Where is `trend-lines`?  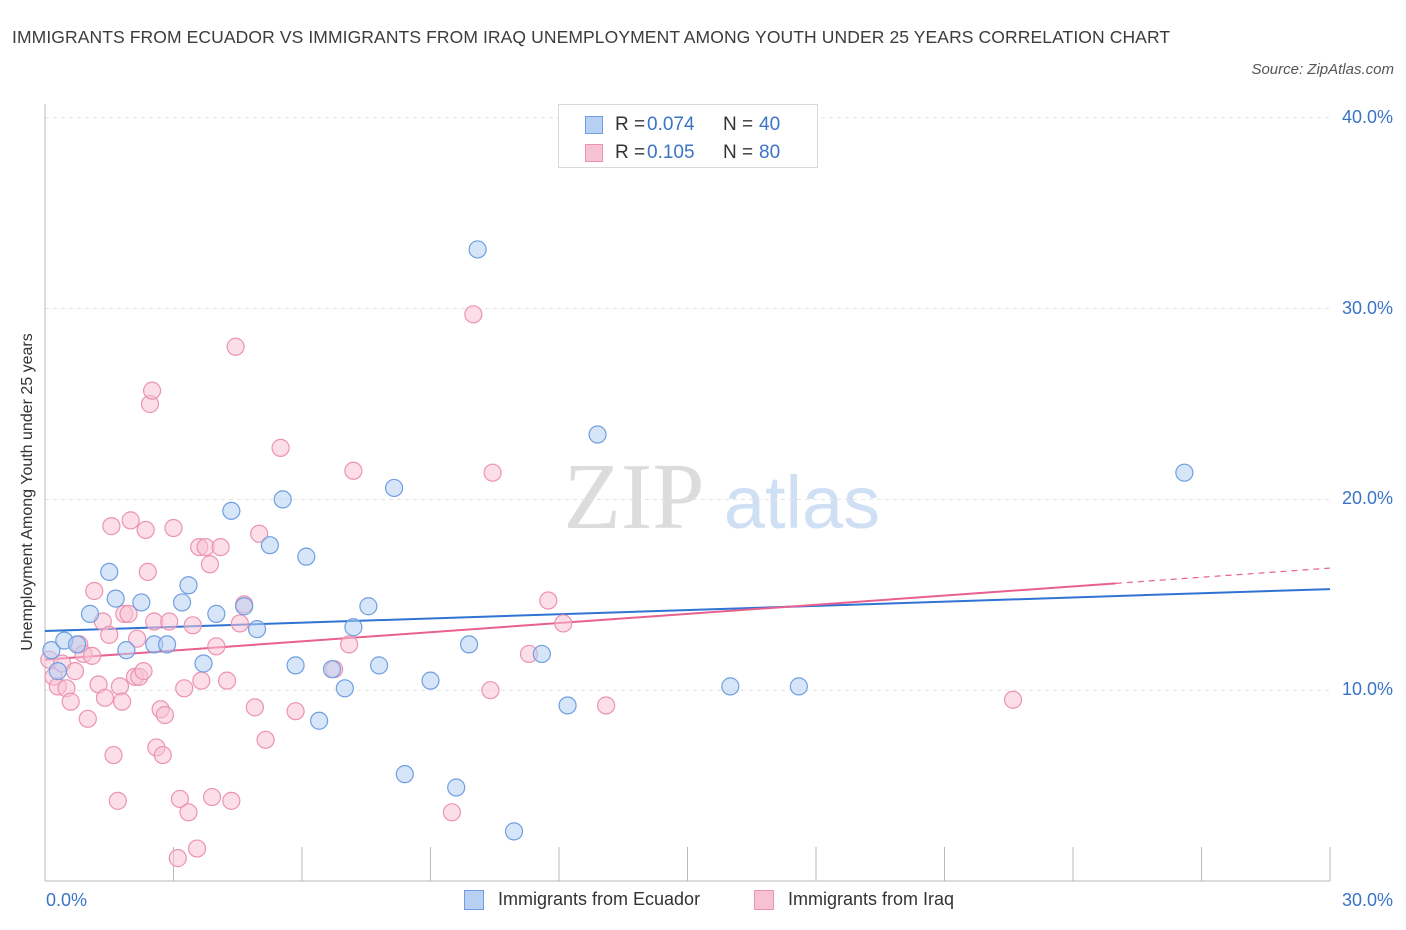 trend-lines is located at coordinates (687, 614).